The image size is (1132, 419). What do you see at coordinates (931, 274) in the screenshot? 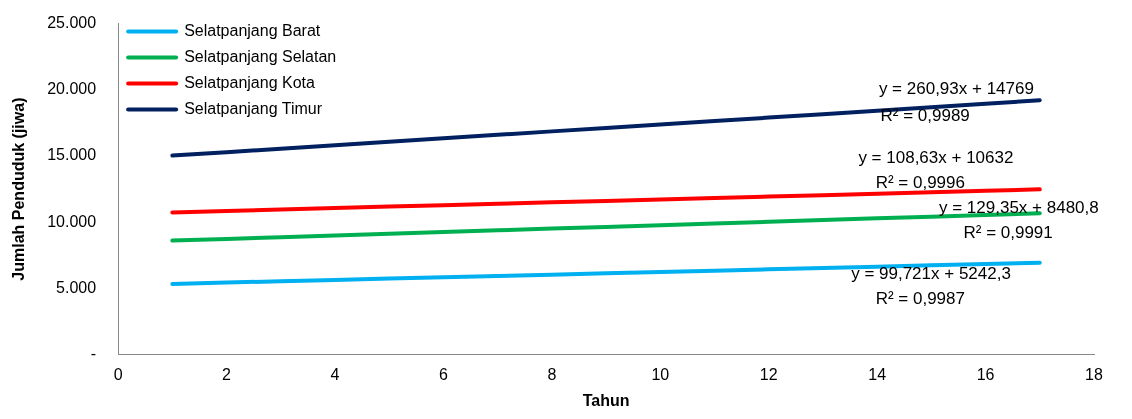
I see `annotation: y = 99,721x + 5242,3` at bounding box center [931, 274].